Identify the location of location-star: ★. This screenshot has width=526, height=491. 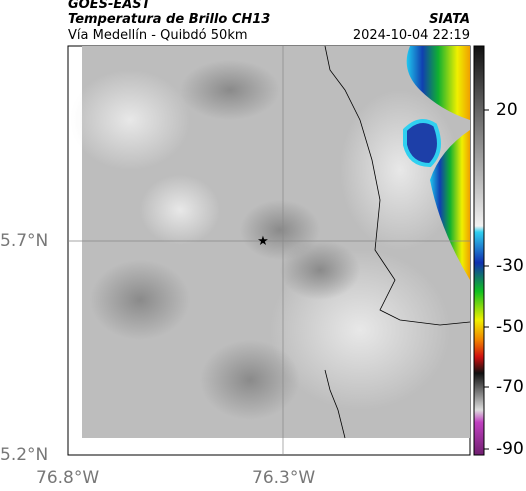
(263, 241).